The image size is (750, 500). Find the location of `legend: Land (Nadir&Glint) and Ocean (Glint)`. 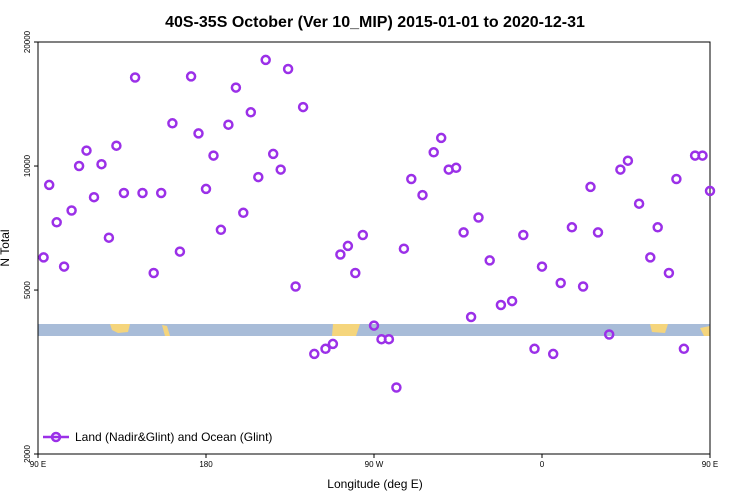

legend: Land (Nadir&Glint) and Ocean (Glint) is located at coordinates (157, 437).